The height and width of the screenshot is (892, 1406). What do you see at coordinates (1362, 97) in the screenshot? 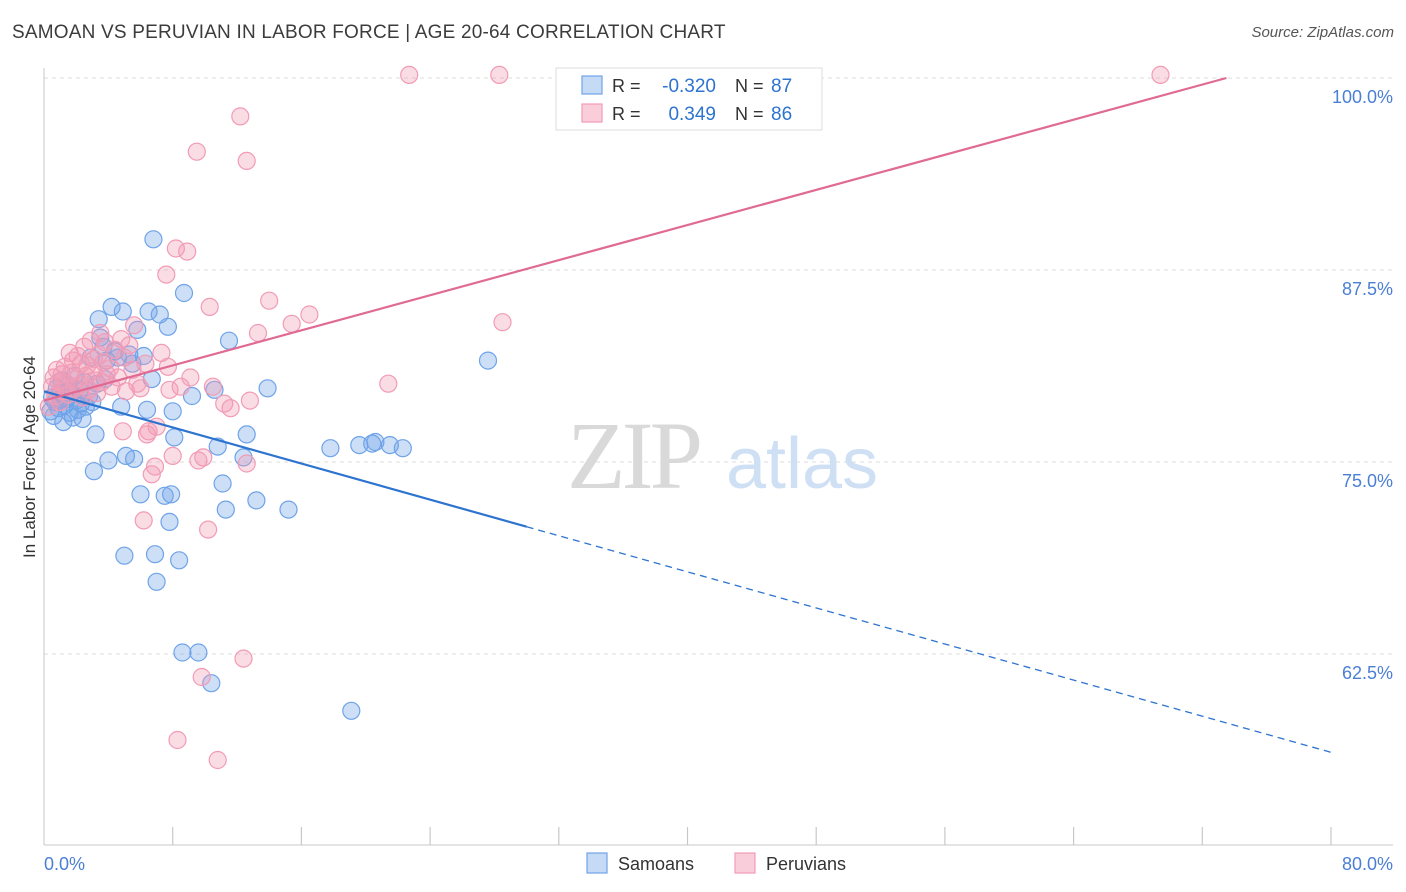
I see `y-tick-label: 100.0%` at bounding box center [1362, 97].